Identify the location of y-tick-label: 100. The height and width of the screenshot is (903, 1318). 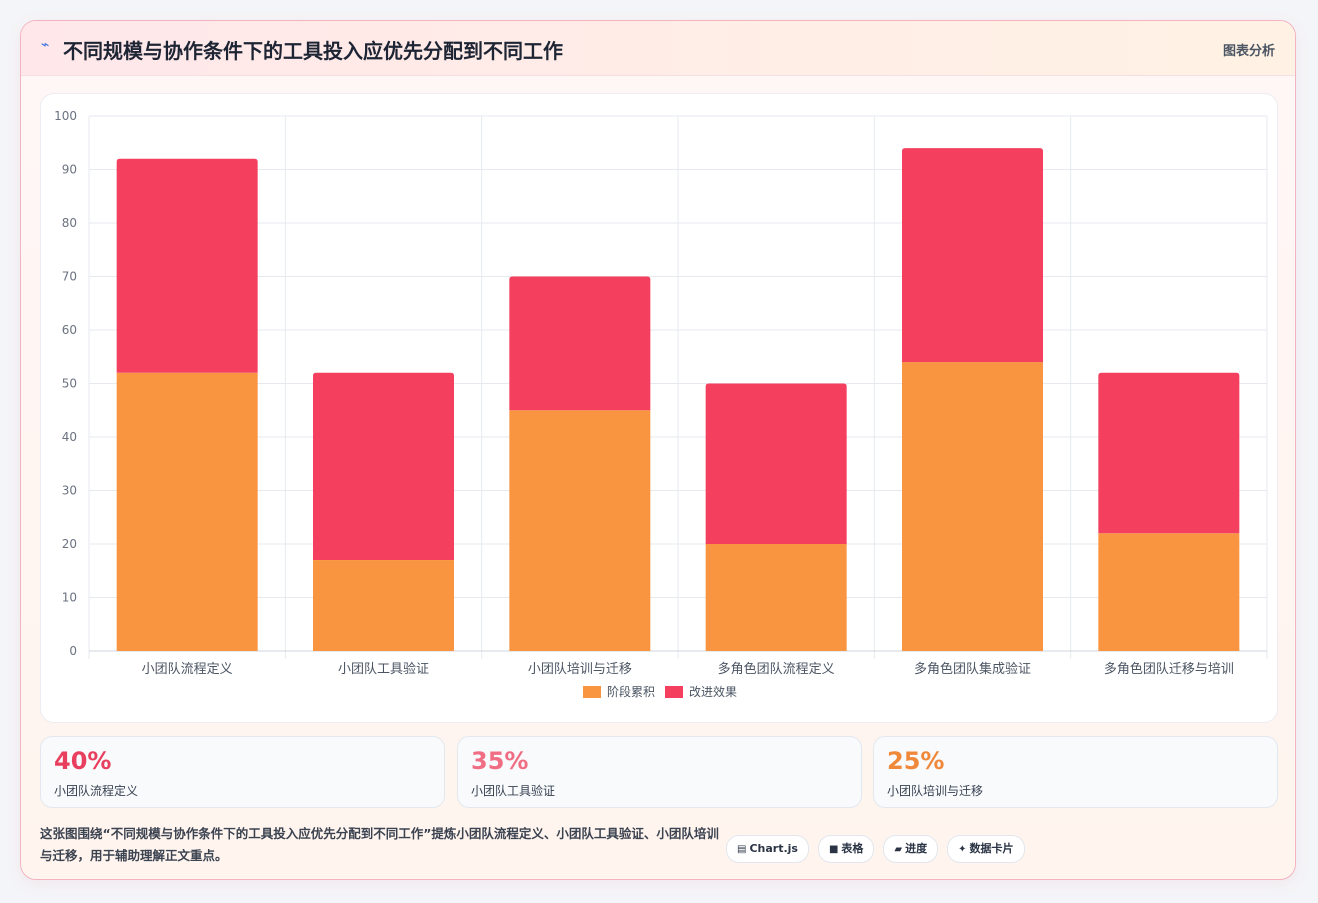
(65, 116).